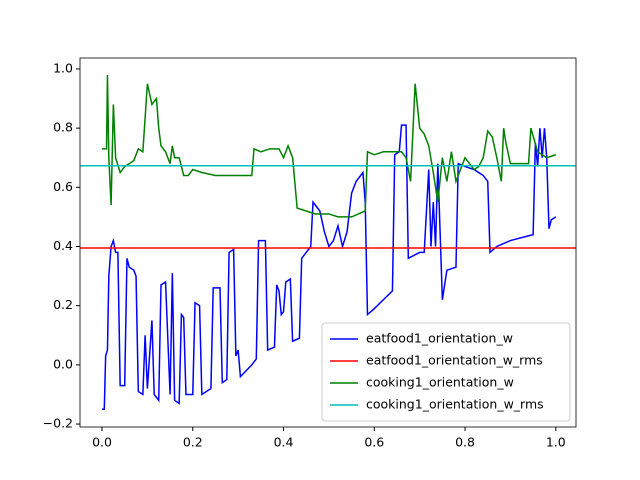 This screenshot has height=480, width=640. What do you see at coordinates (63, 363) in the screenshot?
I see `y-tick-label: 0.0` at bounding box center [63, 363].